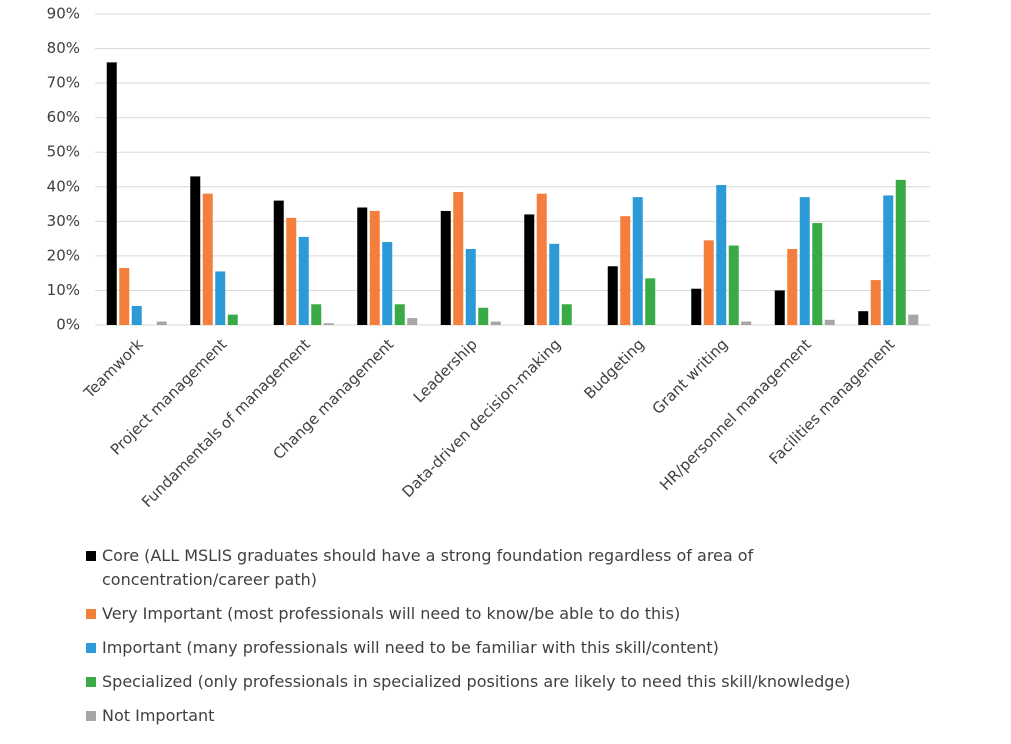 This screenshot has height=744, width=1011. What do you see at coordinates (226, 423) in the screenshot?
I see `x-tick-label: Fundamentals of management` at bounding box center [226, 423].